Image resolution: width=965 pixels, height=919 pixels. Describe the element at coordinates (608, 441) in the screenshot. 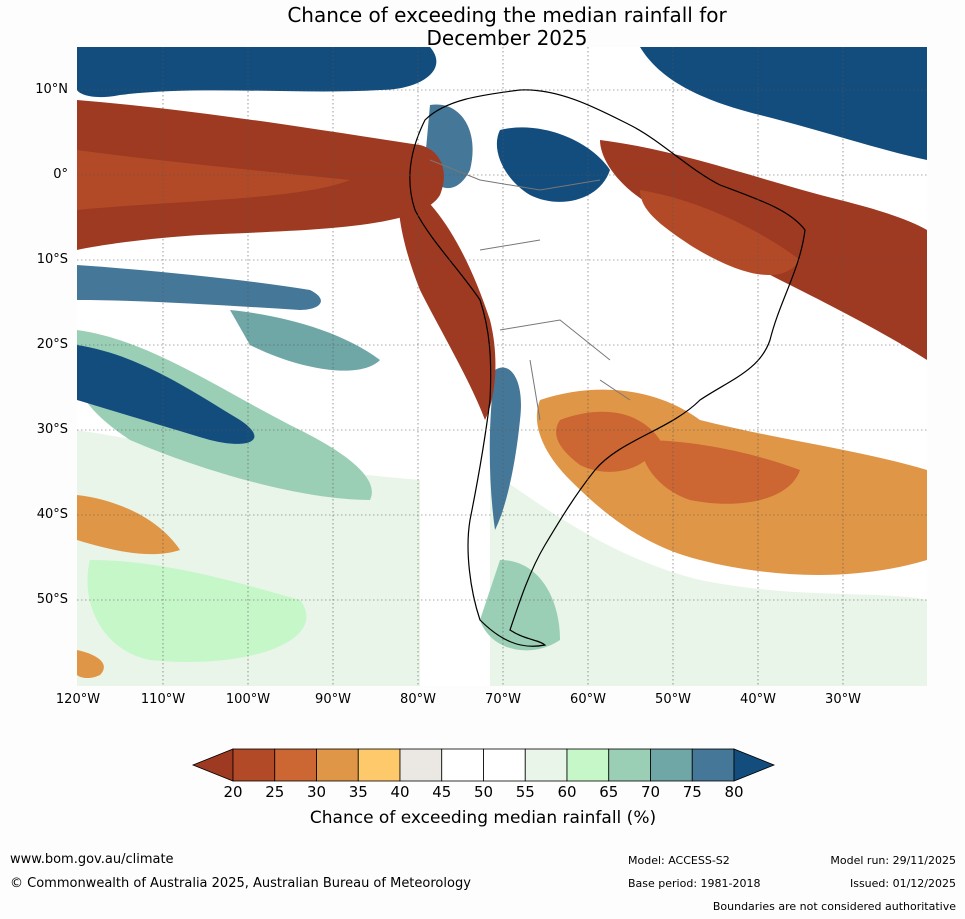

I see `region-30-argentina` at that location.